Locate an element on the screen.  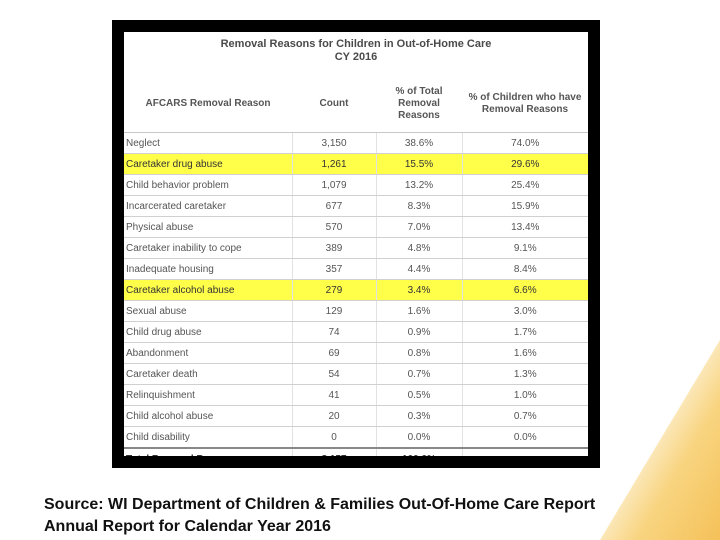
total-pct-children: - is located at coordinates (525, 451).